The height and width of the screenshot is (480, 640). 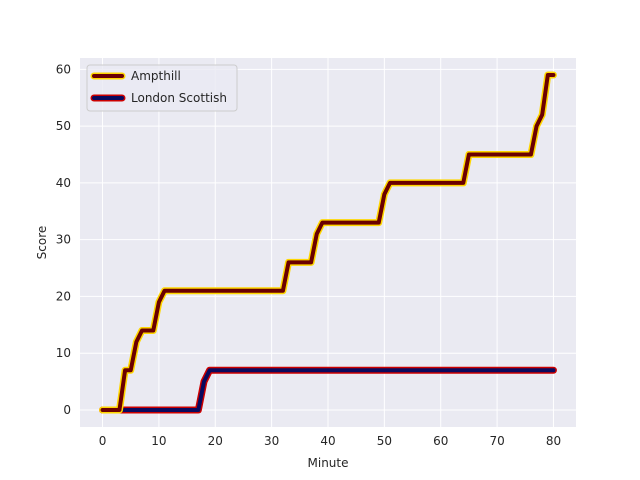 What do you see at coordinates (327, 441) in the screenshot?
I see `x-tick-label: 40` at bounding box center [327, 441].